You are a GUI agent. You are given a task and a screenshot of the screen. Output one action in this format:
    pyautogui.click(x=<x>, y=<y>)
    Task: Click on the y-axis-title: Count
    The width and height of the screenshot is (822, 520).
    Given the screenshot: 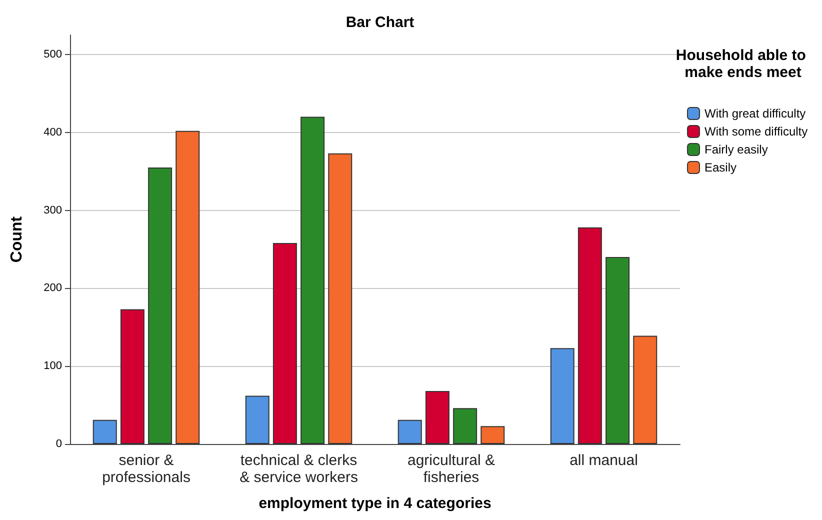 What is the action you would take?
    pyautogui.click(x=17, y=239)
    